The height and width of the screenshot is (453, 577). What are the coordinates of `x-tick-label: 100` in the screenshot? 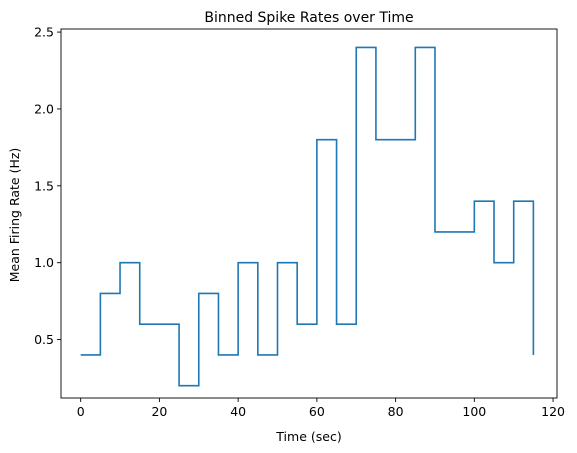 It's located at (474, 411).